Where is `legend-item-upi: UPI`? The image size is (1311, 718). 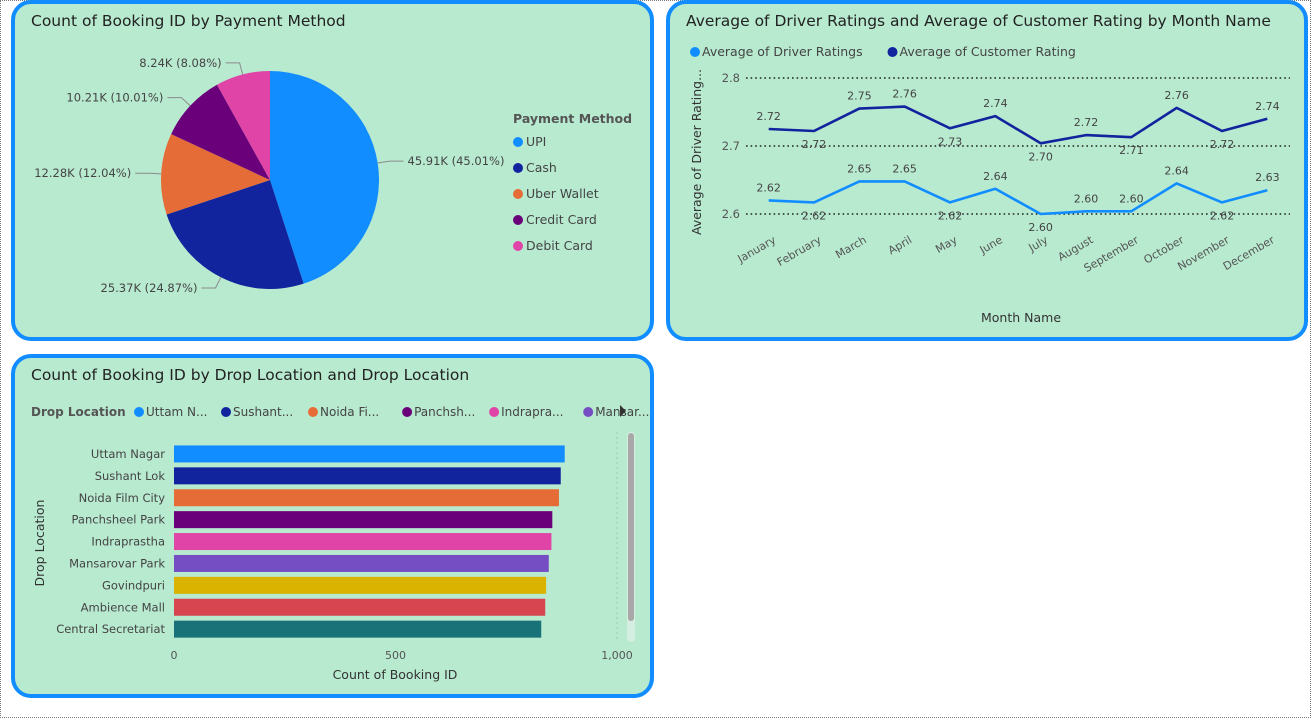 legend-item-upi: UPI is located at coordinates (536, 141).